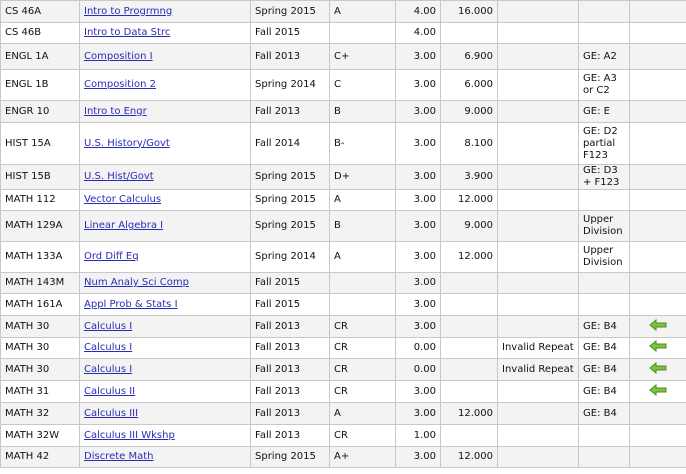  Describe the element at coordinates (129, 435) in the screenshot. I see `course-title-link: Calculus III Wkshp` at that location.